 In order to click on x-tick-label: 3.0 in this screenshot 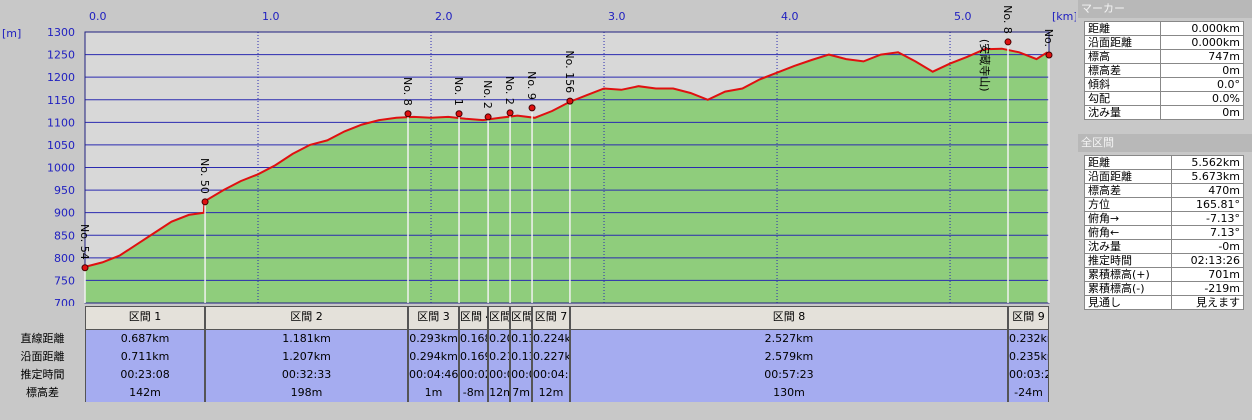, I will do `click(617, 16)`.